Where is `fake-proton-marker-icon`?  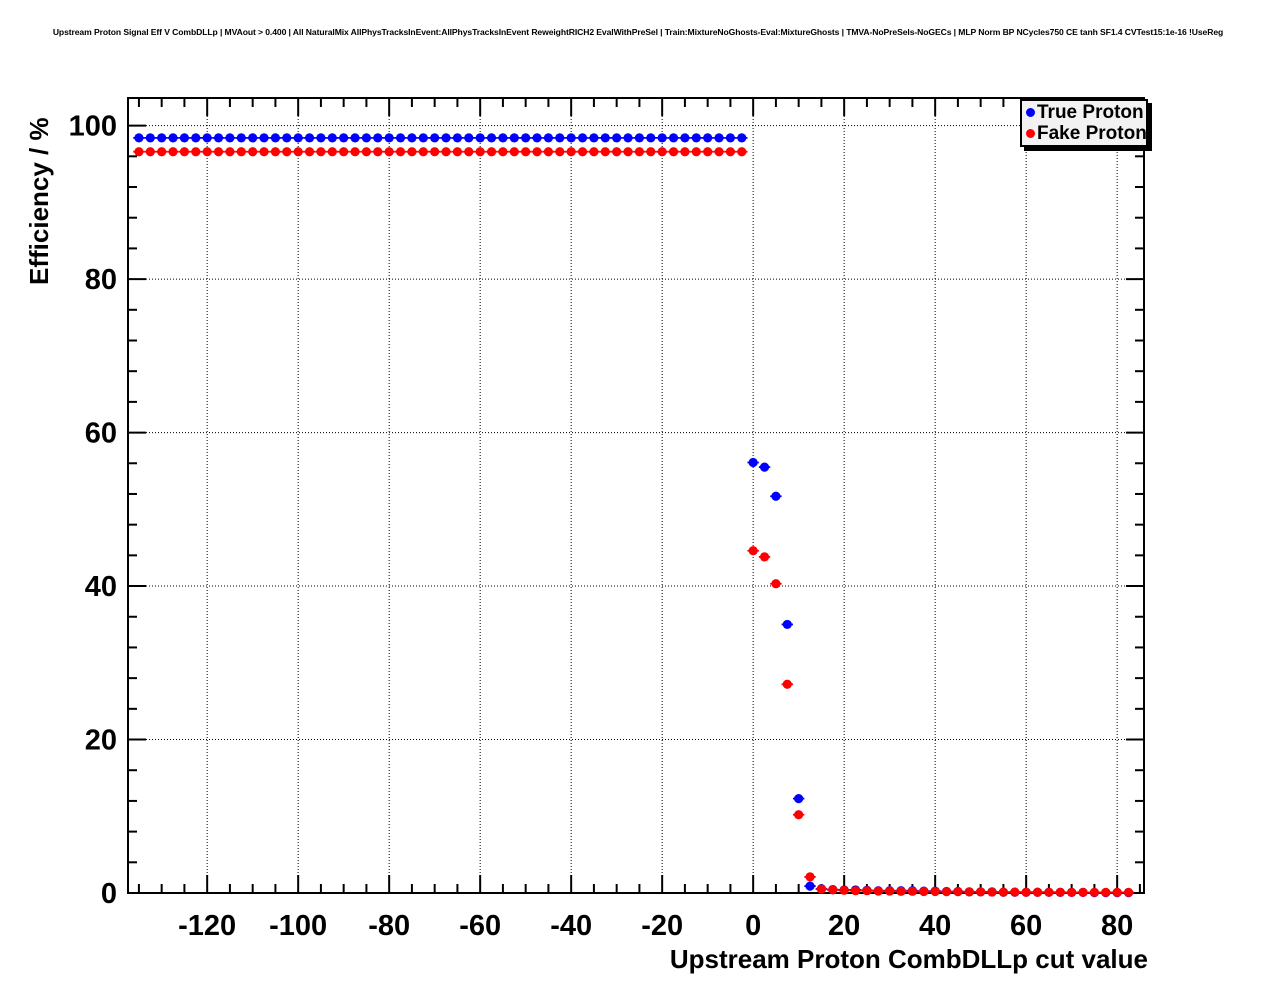 fake-proton-marker-icon is located at coordinates (1030, 133).